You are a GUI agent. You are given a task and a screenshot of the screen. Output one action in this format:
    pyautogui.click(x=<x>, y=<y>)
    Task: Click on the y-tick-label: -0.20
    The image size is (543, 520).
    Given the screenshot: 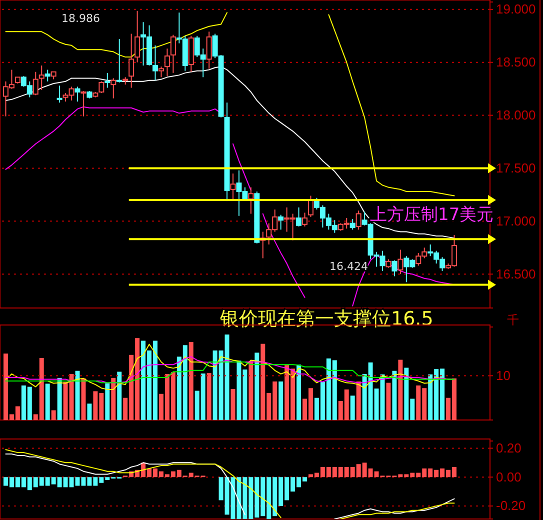 What is the action you would take?
    pyautogui.click(x=511, y=506)
    